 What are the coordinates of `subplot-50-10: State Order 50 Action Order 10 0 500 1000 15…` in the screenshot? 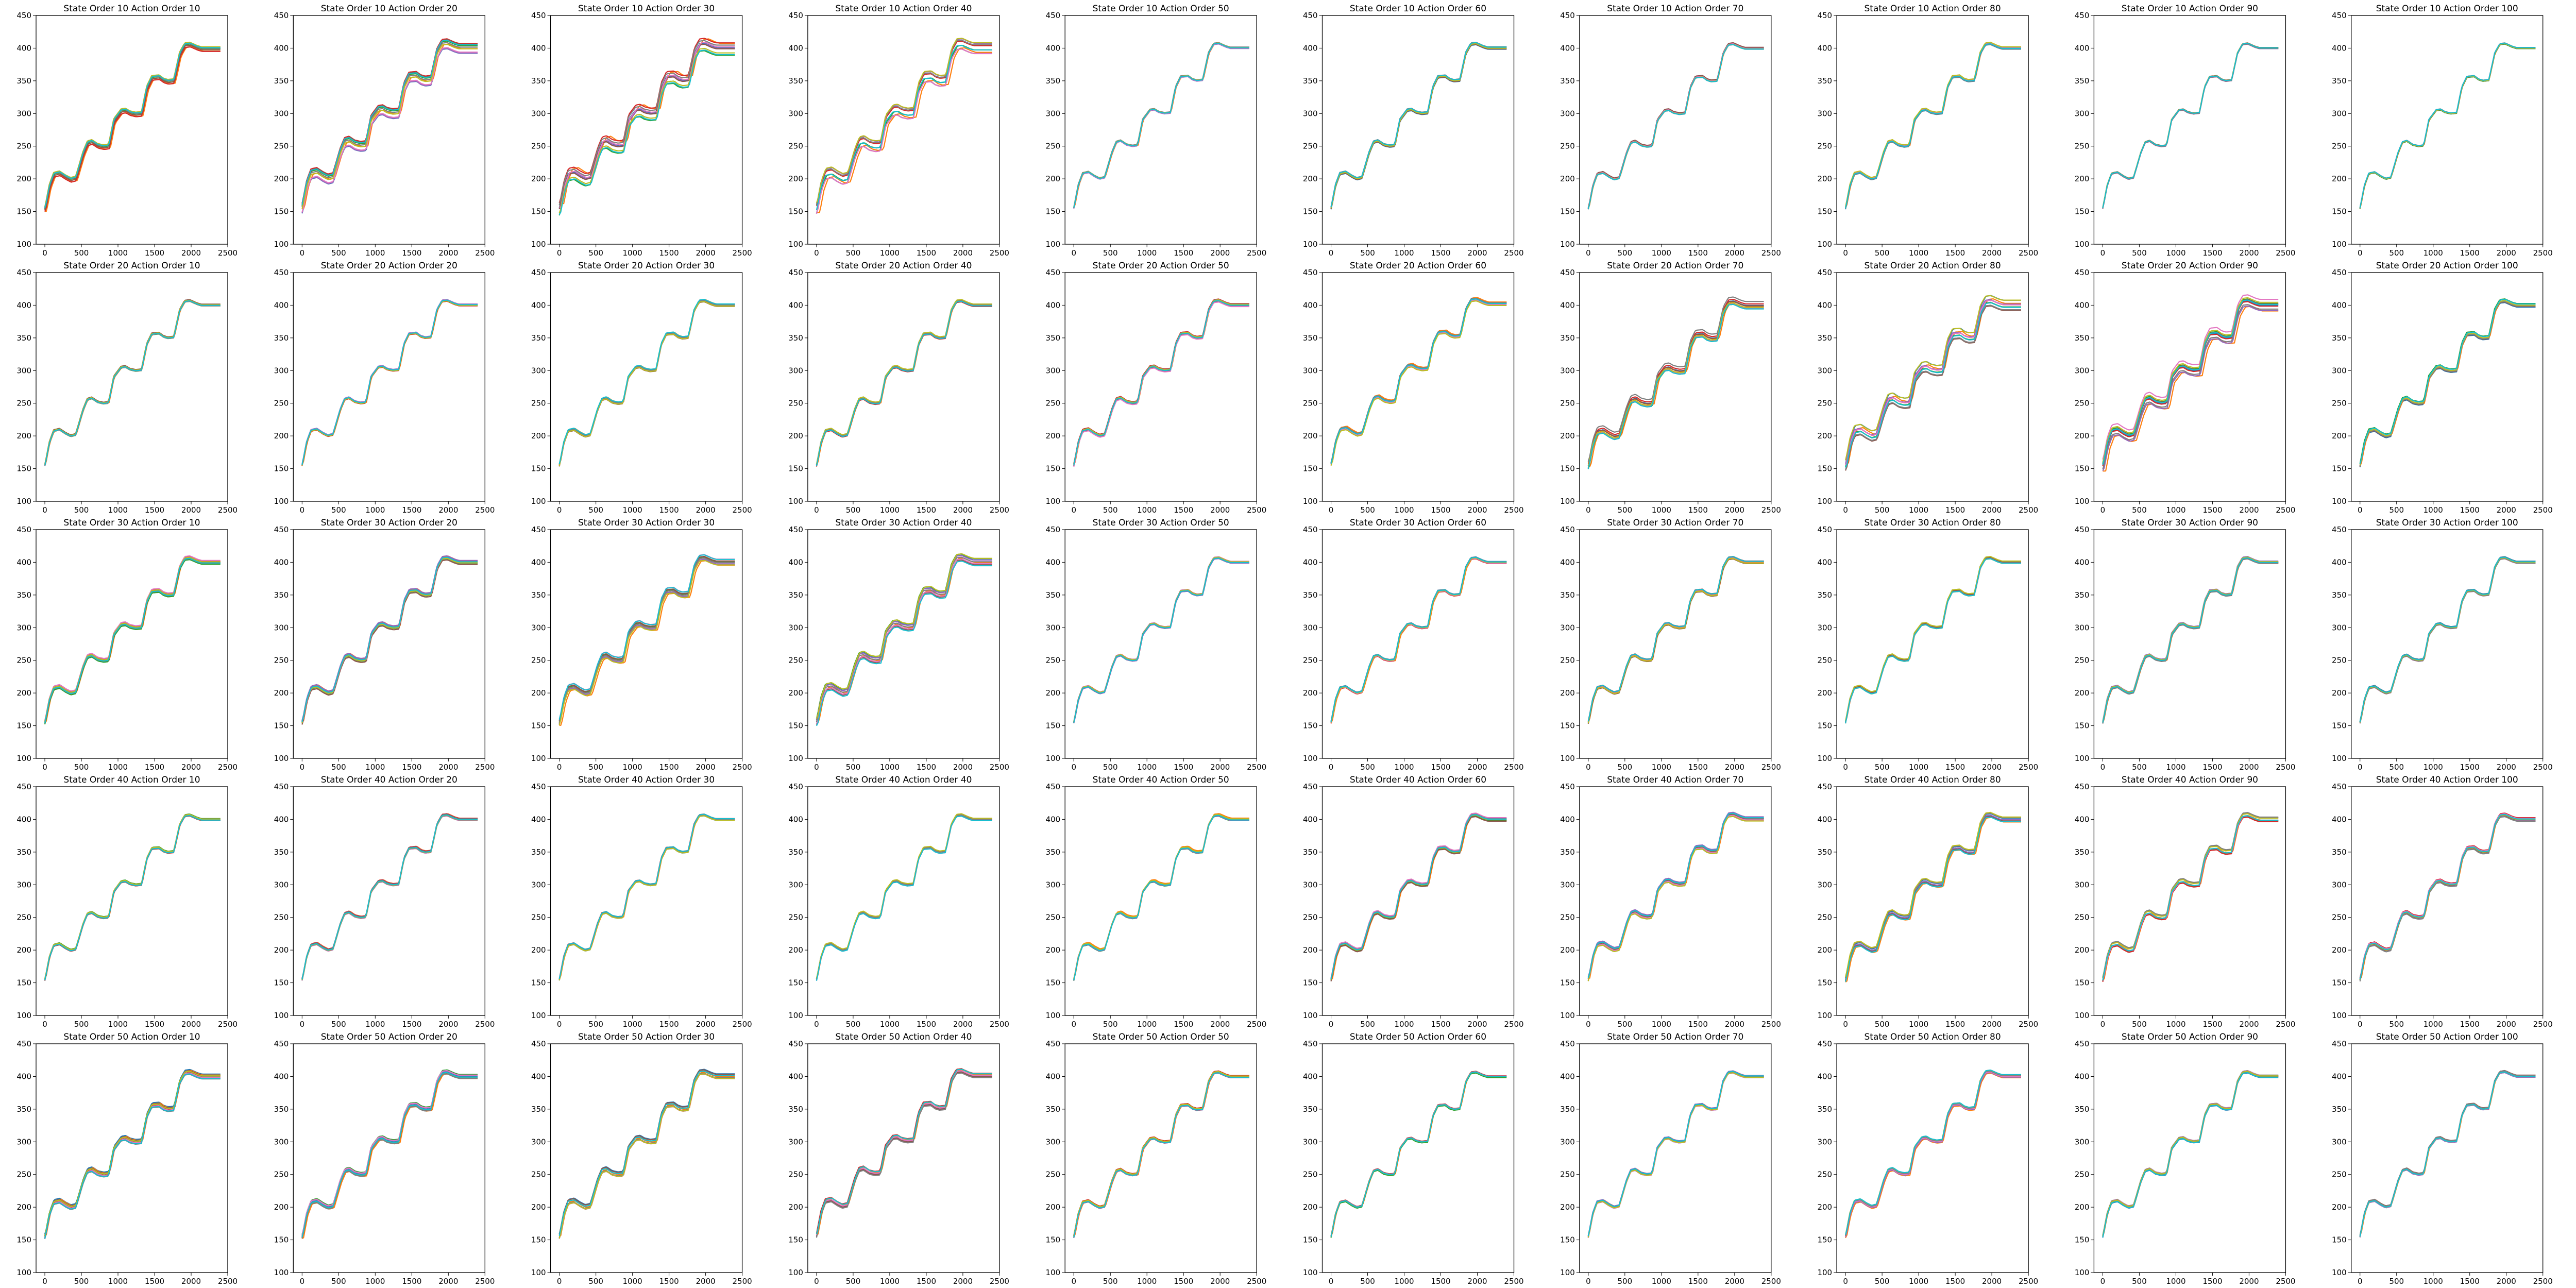 It's located at (127, 1159).